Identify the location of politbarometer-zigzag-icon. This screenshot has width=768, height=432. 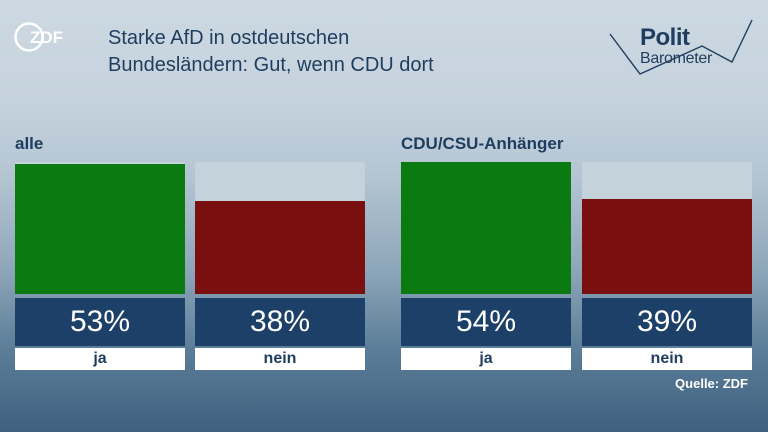
(681, 47).